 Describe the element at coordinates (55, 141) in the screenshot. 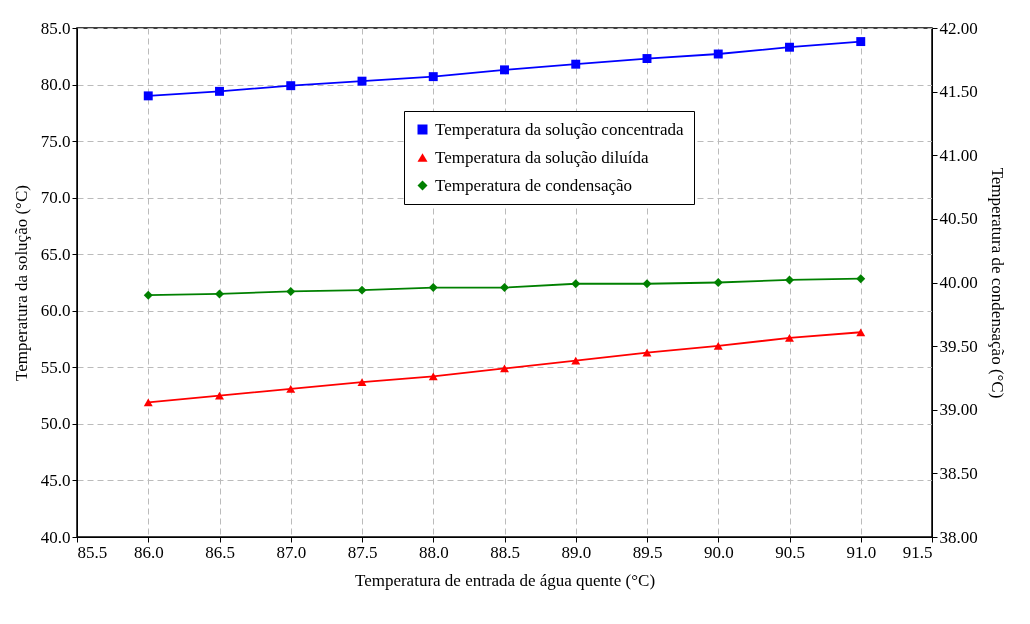

I see `y-tick-label: 75.0` at that location.